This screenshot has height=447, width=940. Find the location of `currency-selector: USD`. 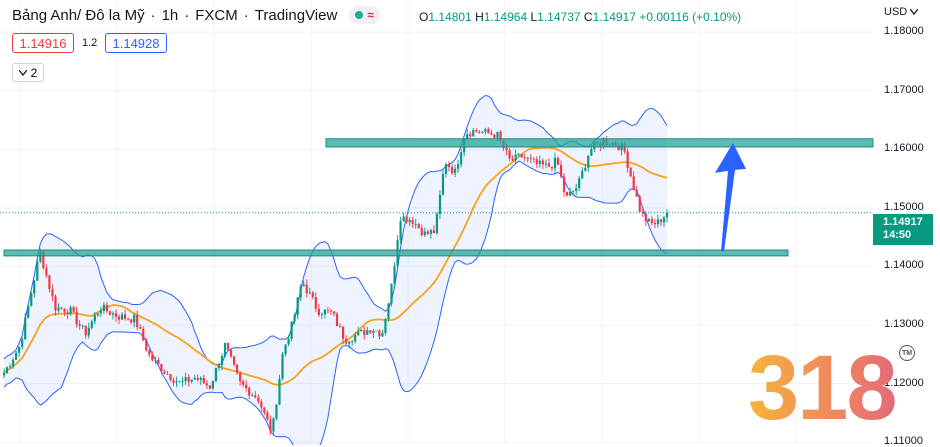

currency-selector: USD is located at coordinates (901, 12).